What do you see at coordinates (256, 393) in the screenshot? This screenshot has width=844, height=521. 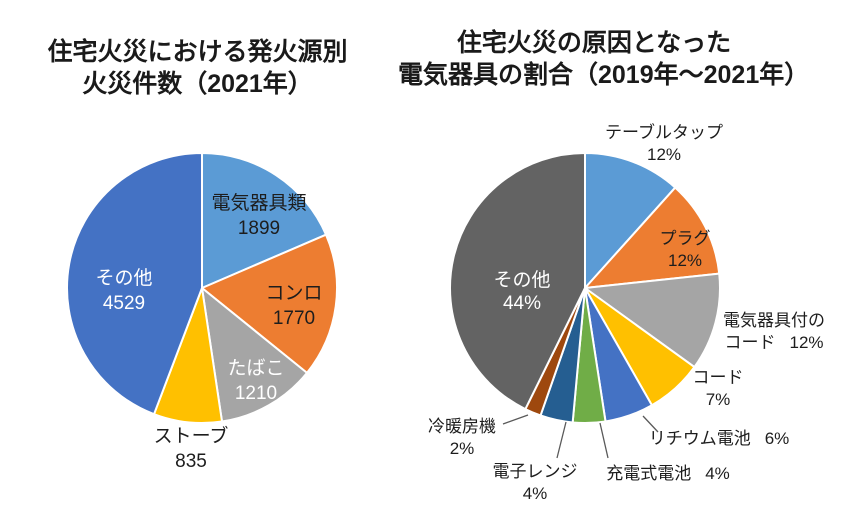 I see `slice-value-text: 1210` at bounding box center [256, 393].